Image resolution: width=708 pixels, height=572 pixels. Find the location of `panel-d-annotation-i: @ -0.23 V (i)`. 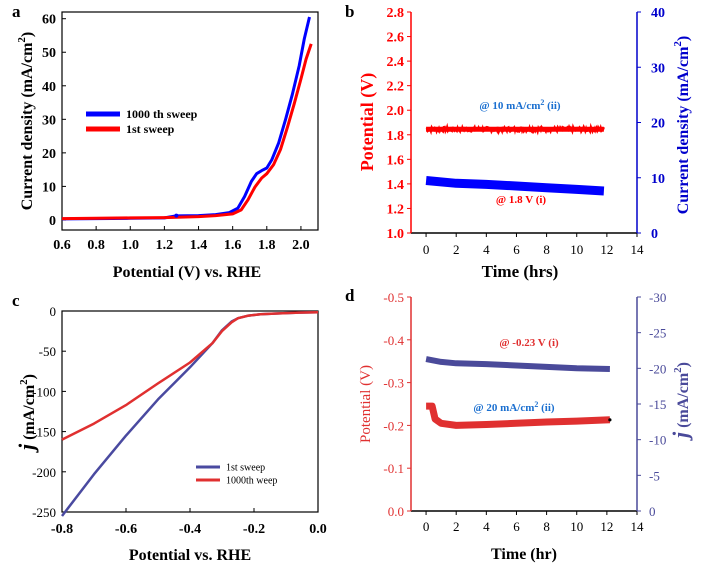

panel-d-annotation-i: @ -0.23 V (i) is located at coordinates (529, 343).